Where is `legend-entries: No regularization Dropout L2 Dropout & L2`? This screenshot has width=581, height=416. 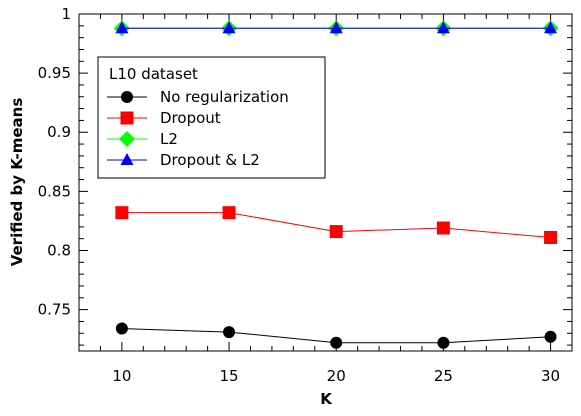 legend-entries: No regularization Dropout L2 Dropout & L2 is located at coordinates (198, 128).